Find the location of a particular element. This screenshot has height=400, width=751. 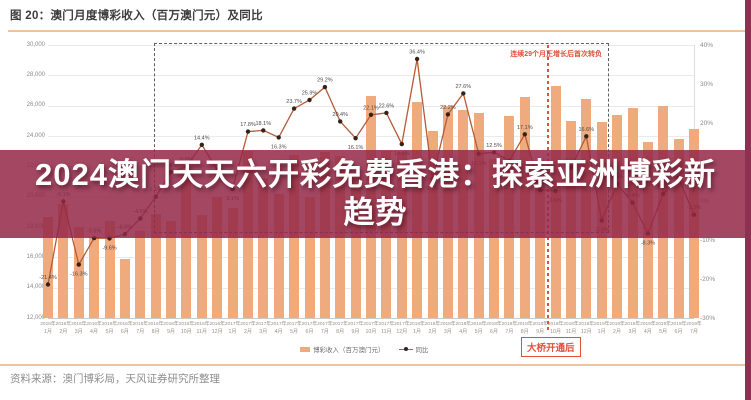

y-axis-label-right: 30% is located at coordinates (707, 84).